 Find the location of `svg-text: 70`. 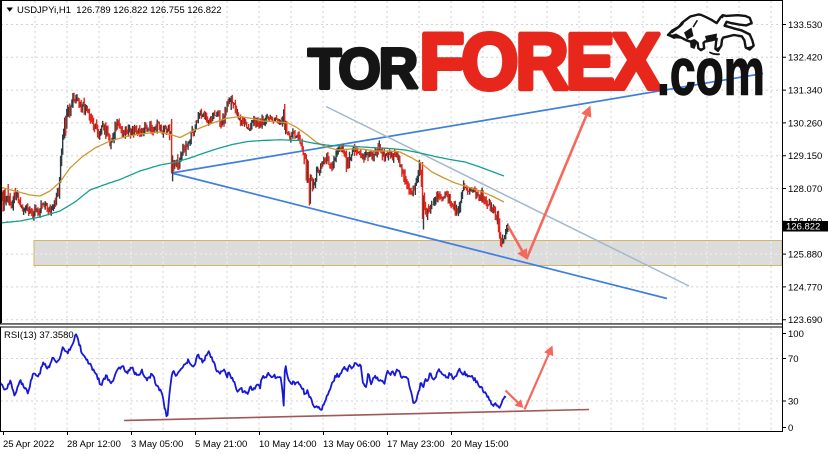

svg-text: 70 is located at coordinates (793, 359).